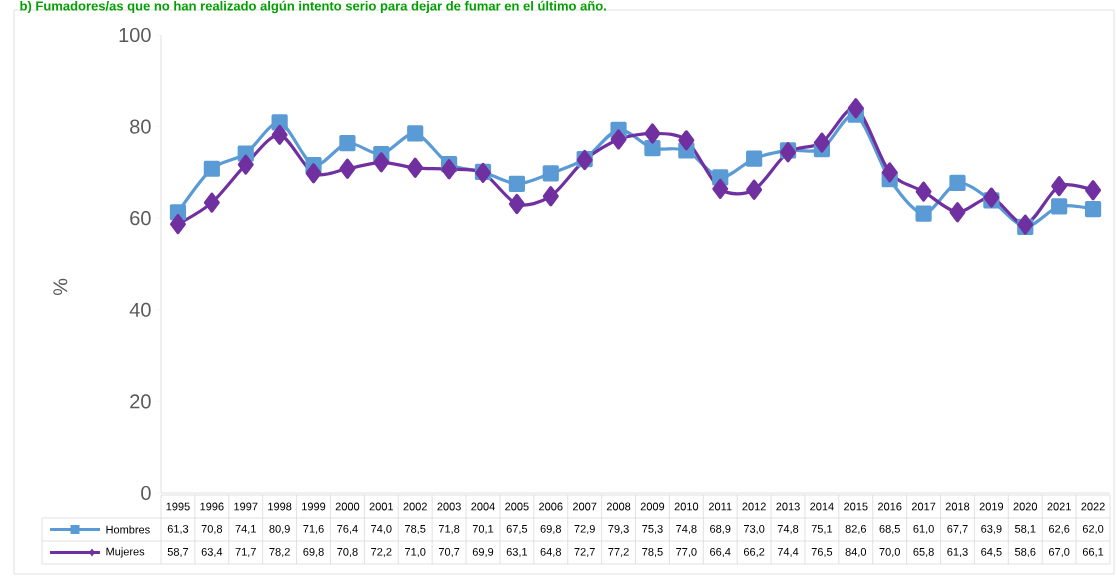  Describe the element at coordinates (991, 552) in the screenshot. I see `data-label: 64,5` at that location.